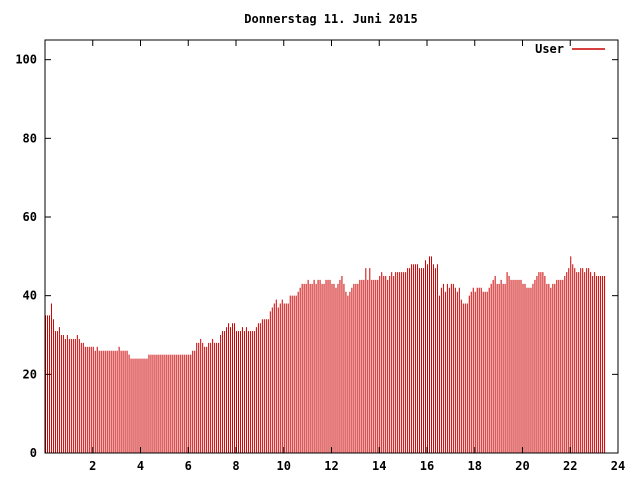 The height and width of the screenshot is (480, 640). What do you see at coordinates (26, 60) in the screenshot?
I see `y-tick-label: 100` at bounding box center [26, 60].